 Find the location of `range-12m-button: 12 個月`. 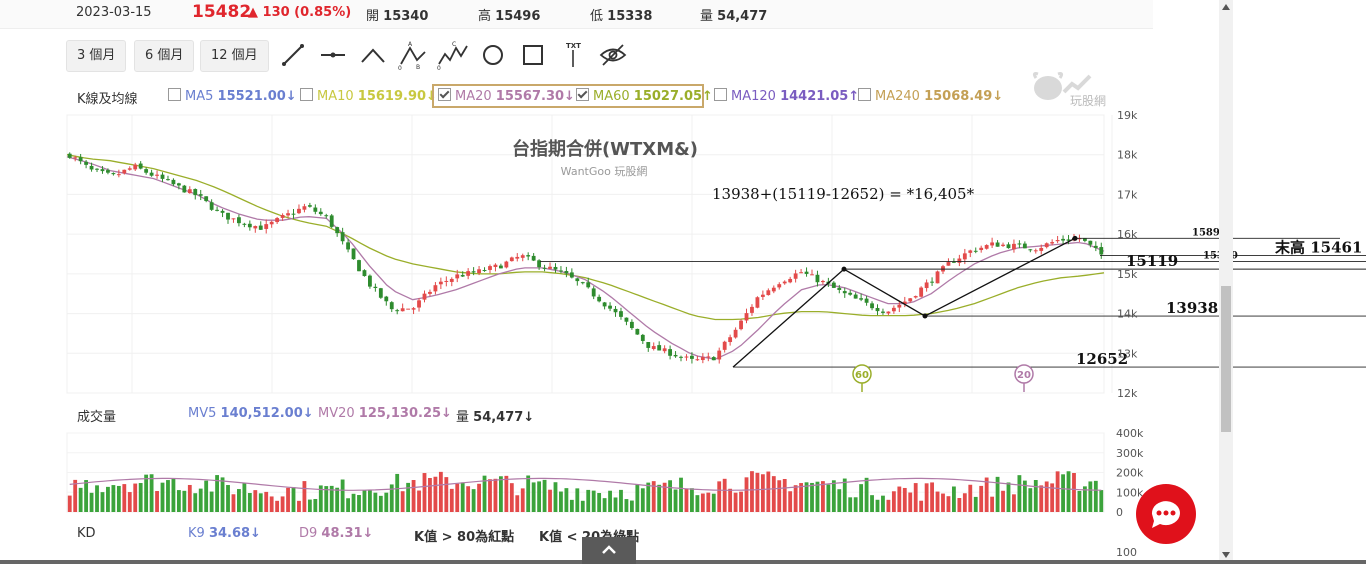

range-12m-button: 12 個月 is located at coordinates (234, 56).